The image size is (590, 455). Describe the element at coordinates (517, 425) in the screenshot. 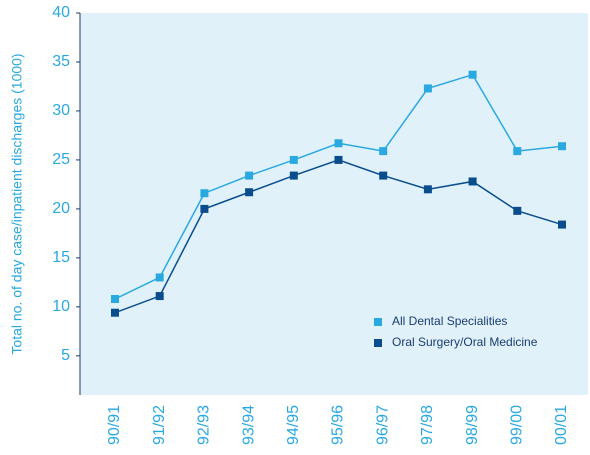

I see `x-tick-label: 99/00` at that location.